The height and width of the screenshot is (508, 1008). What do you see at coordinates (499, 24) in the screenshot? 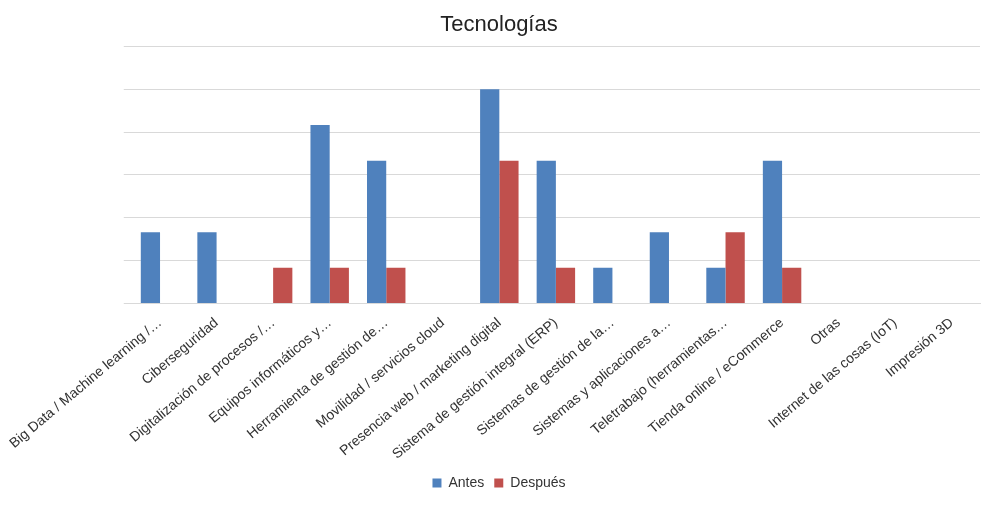
I see `chart-title: Tecnologías` at bounding box center [499, 24].